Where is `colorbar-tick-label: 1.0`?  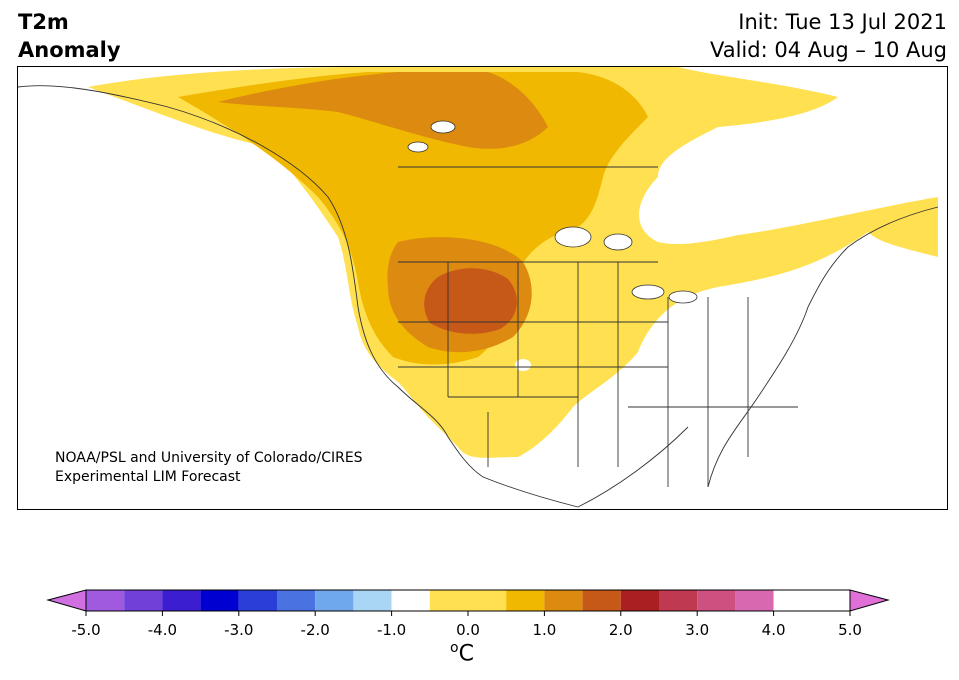
colorbar-tick-label: 1.0 is located at coordinates (544, 630).